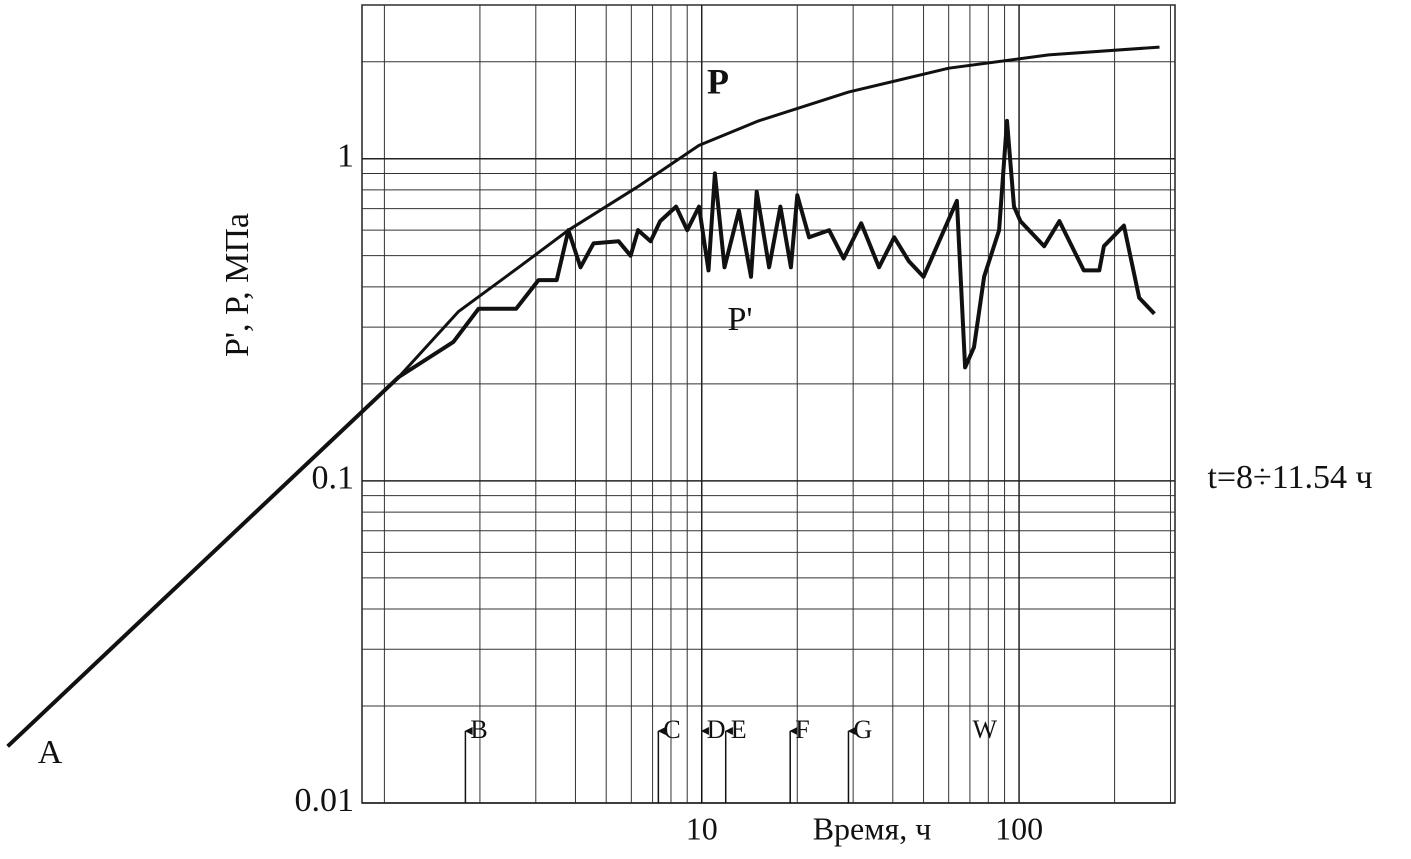 Image resolution: width=1411 pixels, height=859 pixels. Describe the element at coordinates (739, 319) in the screenshot. I see `annotation: P'` at that location.